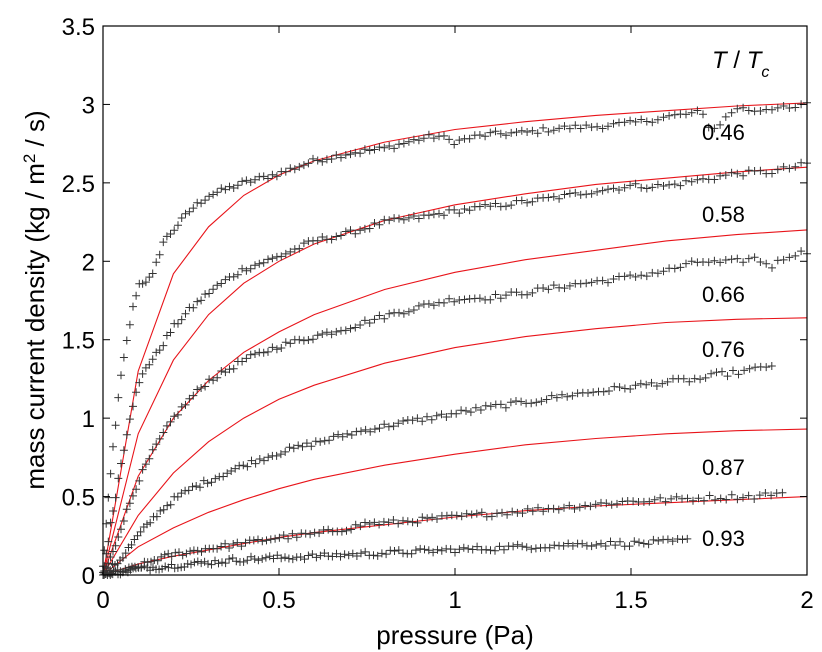 Image resolution: width=822 pixels, height=652 pixels. Describe the element at coordinates (78, 341) in the screenshot. I see `y-tick-label: 1.5` at that location.